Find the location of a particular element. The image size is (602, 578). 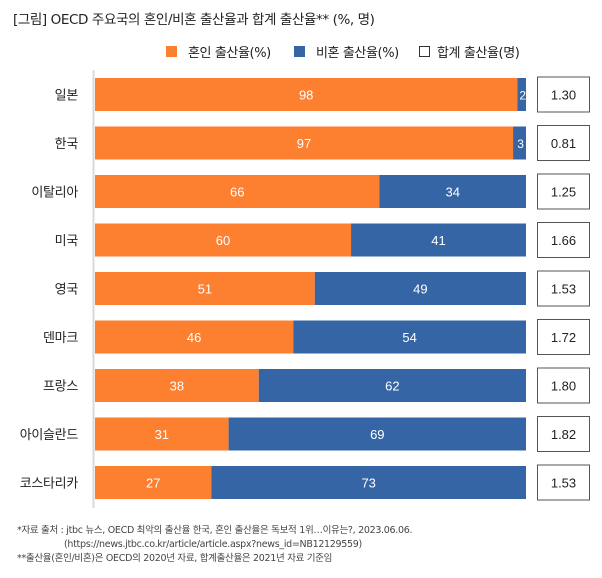

data-label: 41 is located at coordinates (438, 240).